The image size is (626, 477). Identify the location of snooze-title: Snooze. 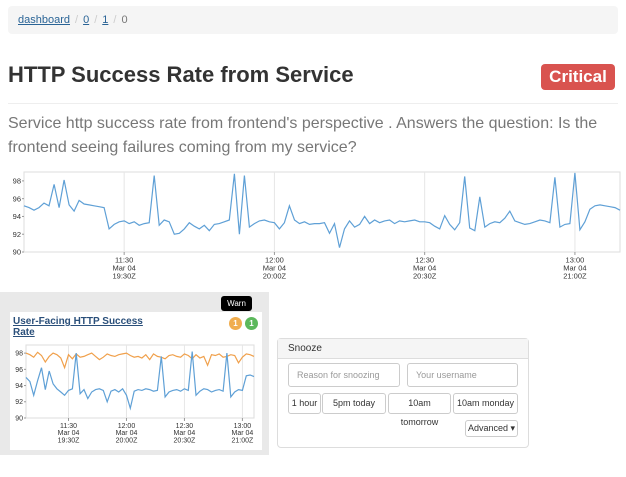
(403, 349).